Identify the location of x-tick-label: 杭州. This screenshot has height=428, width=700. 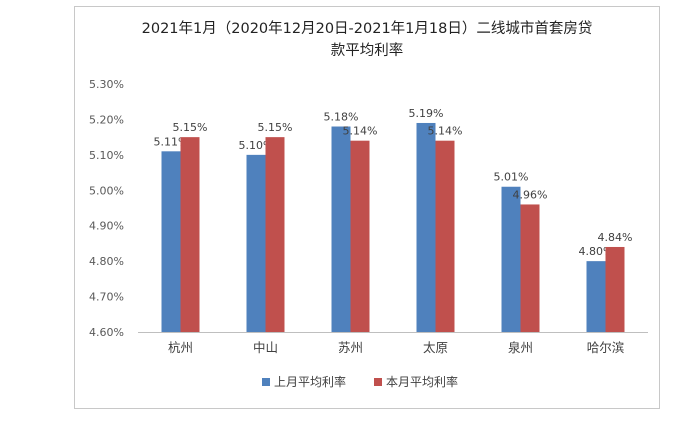
(180, 347).